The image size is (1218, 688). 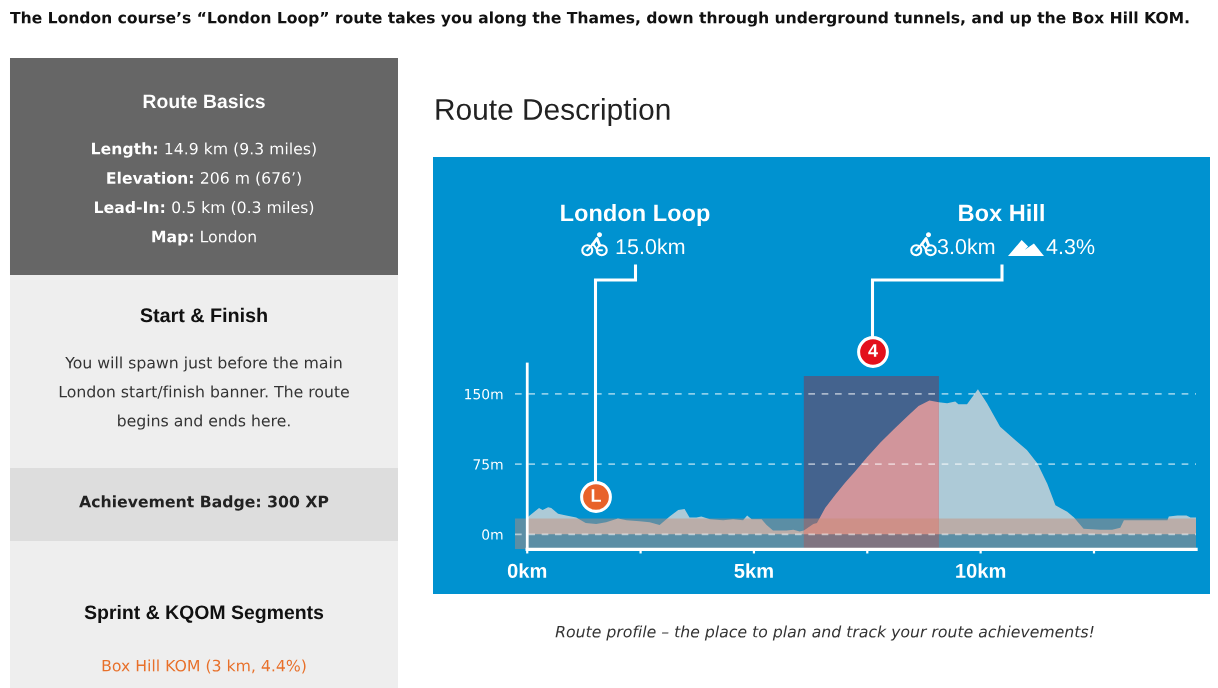 What do you see at coordinates (488, 464) in the screenshot?
I see `y-tick-label: 75m` at bounding box center [488, 464].